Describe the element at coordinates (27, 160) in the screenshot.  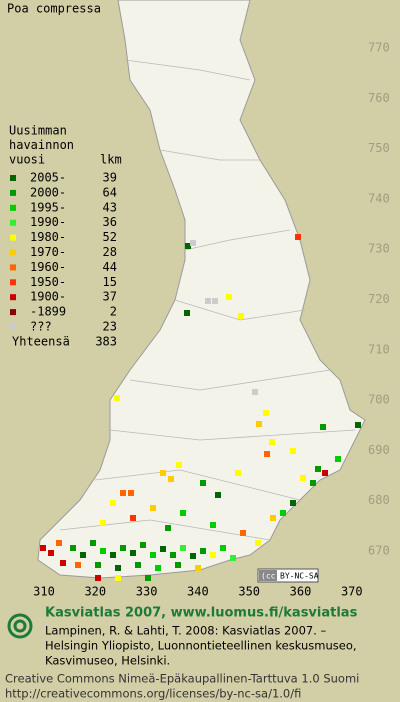
I see `legend-heading: vuosi` at that location.